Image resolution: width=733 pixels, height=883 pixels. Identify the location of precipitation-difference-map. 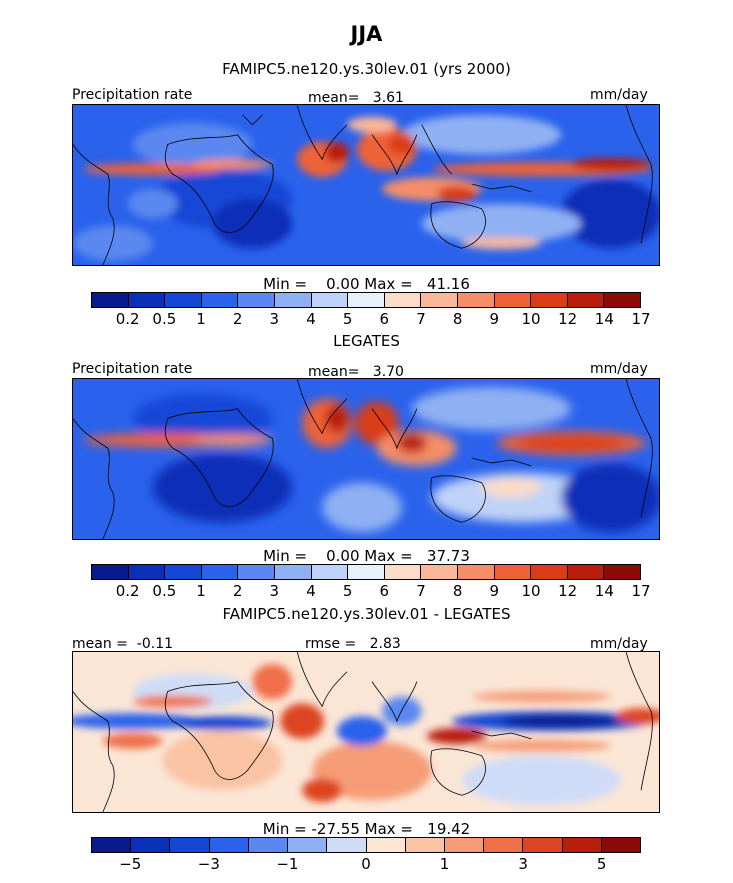
(366, 732).